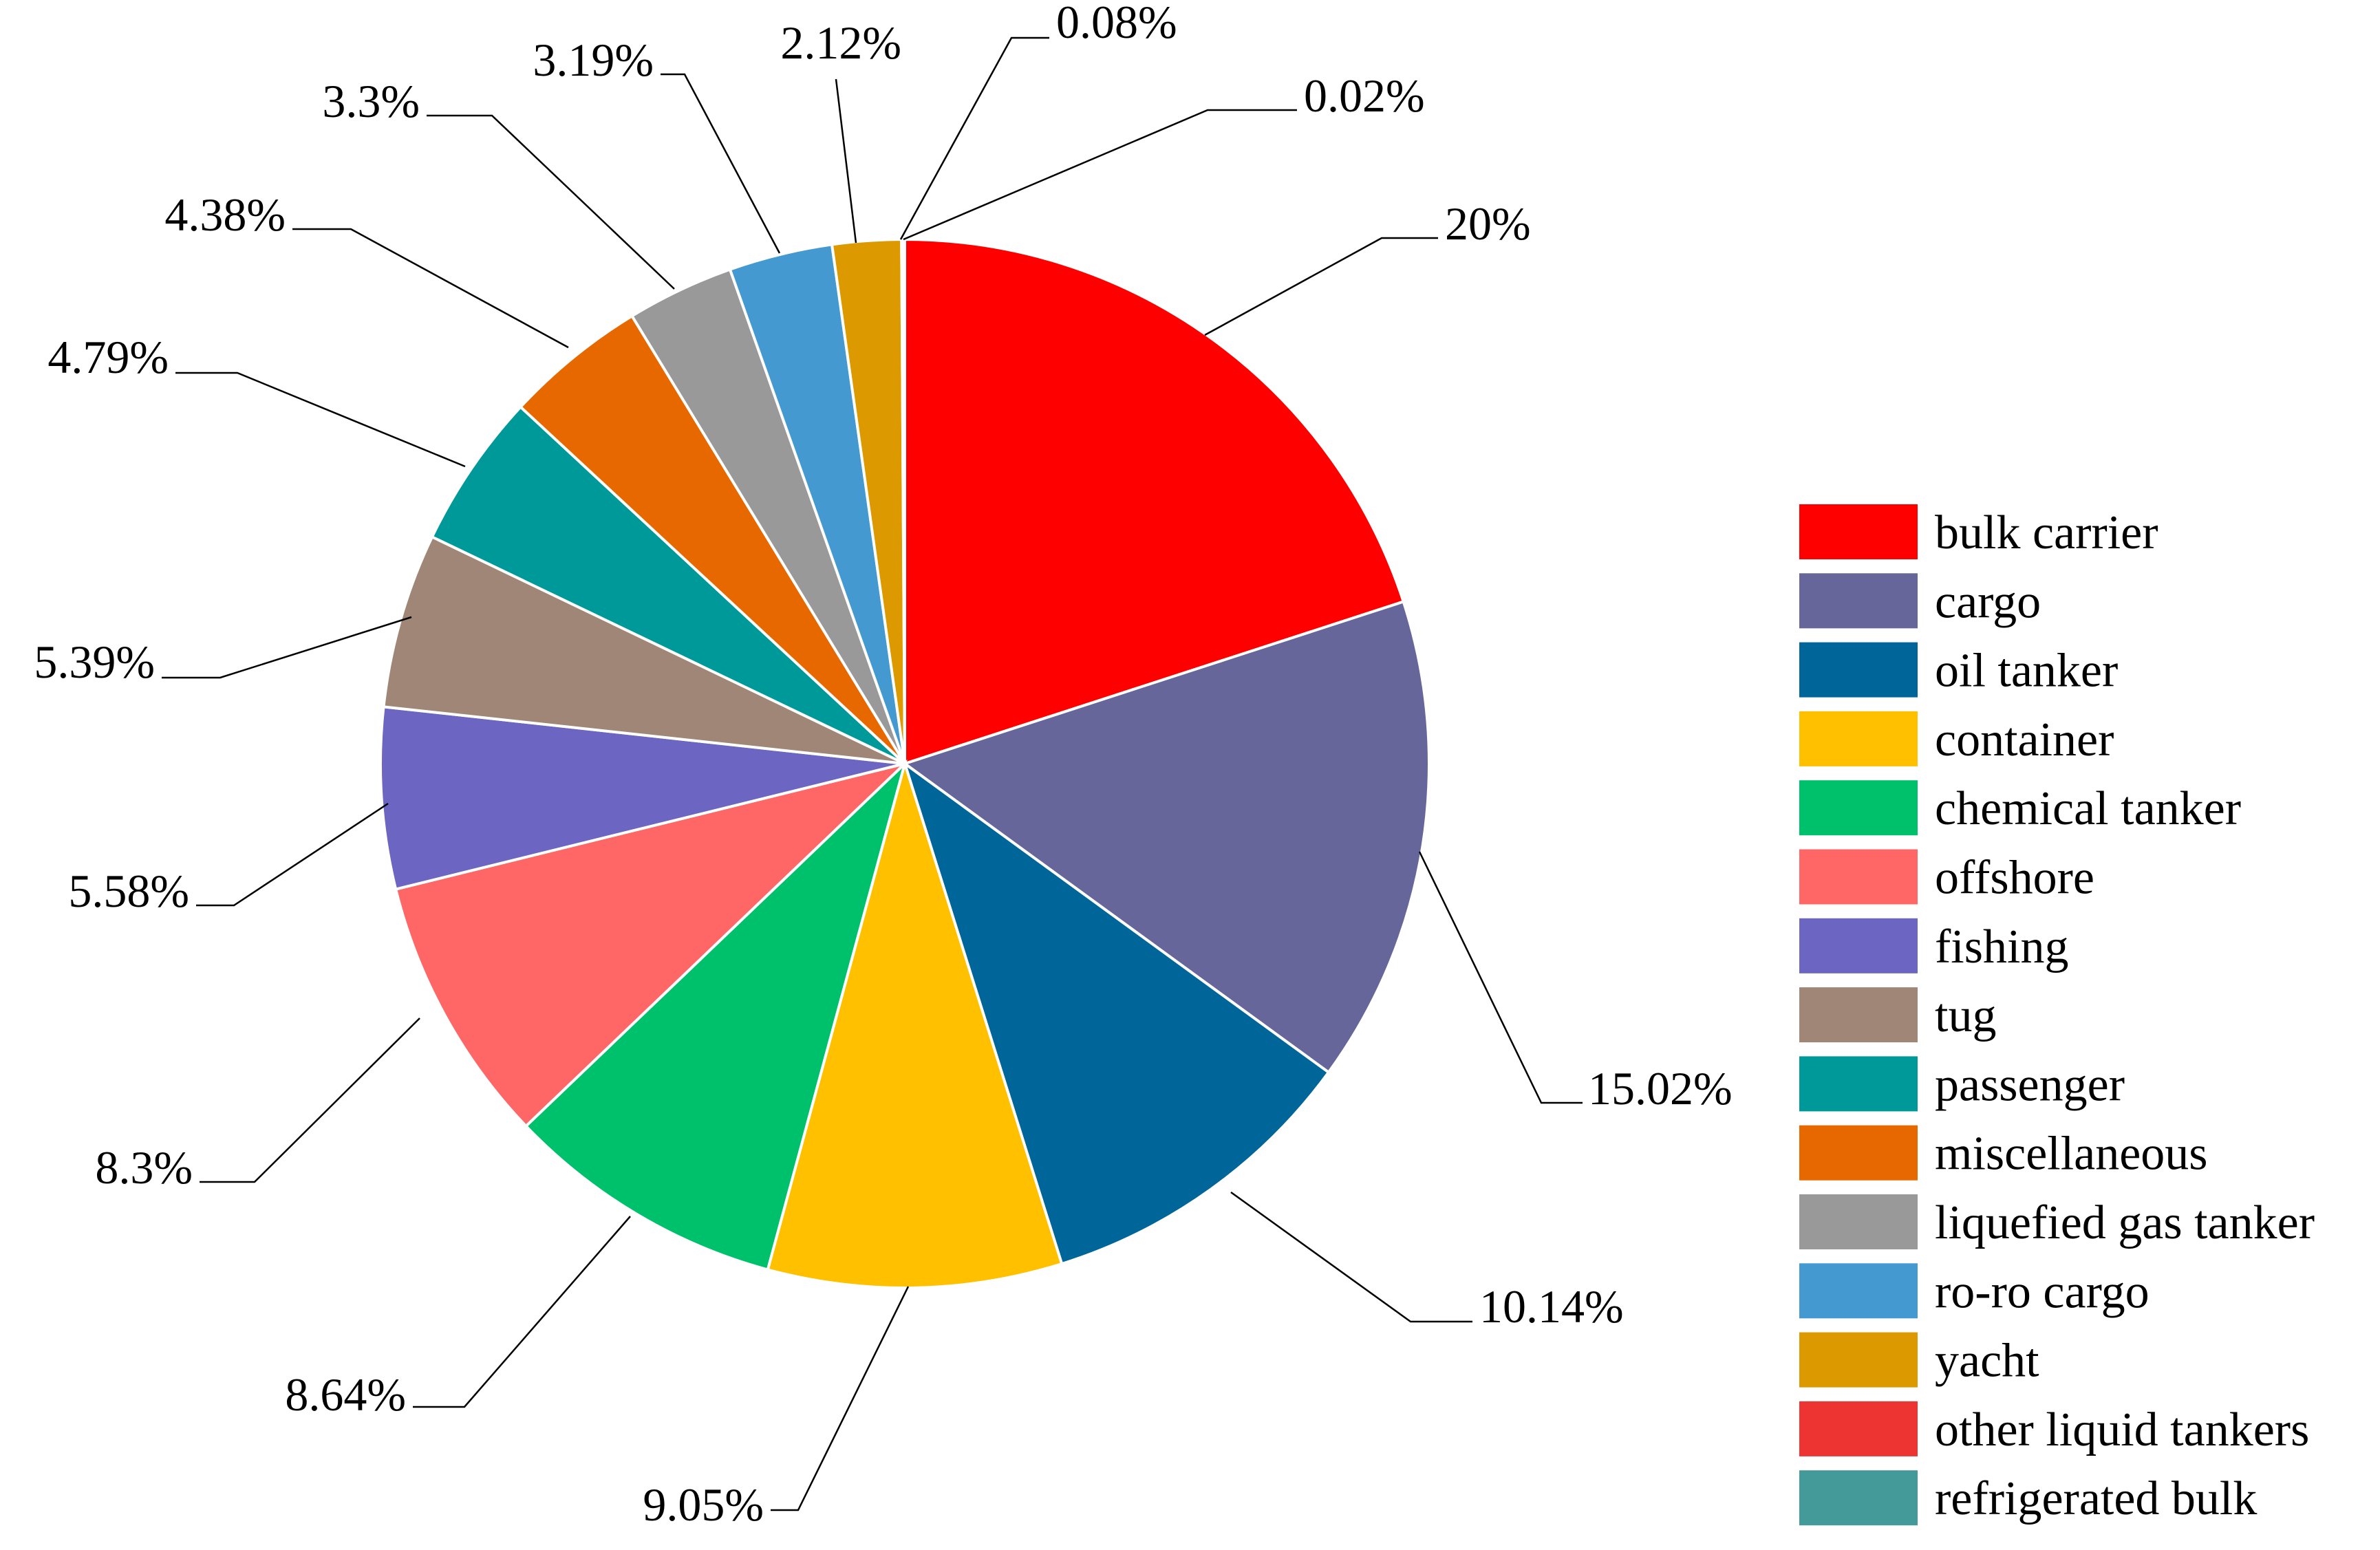 The height and width of the screenshot is (1550, 2380). I want to click on data-label: 3.3%, so click(371, 101).